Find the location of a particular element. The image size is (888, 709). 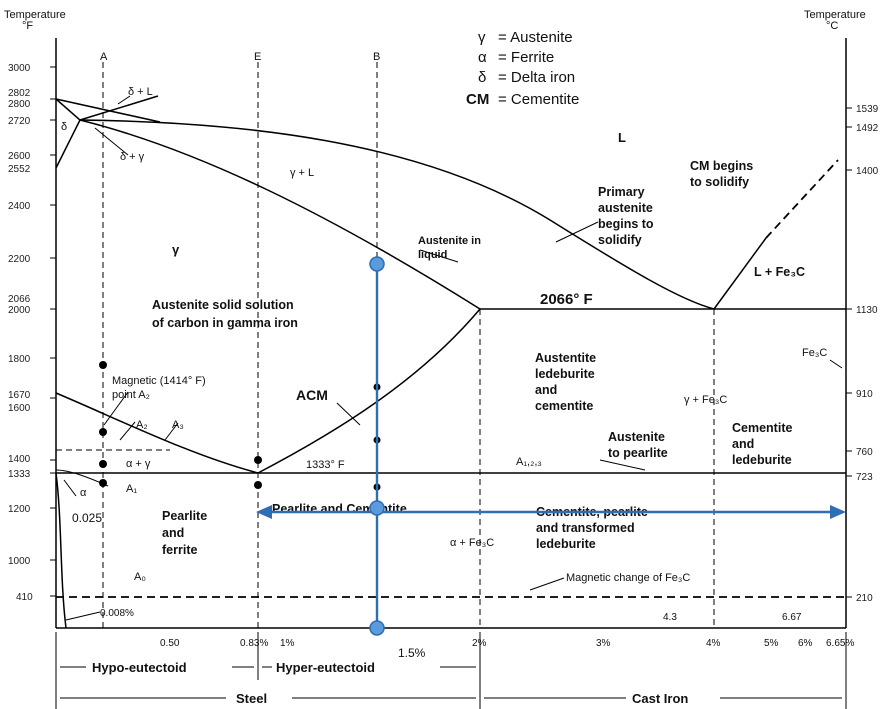

label-pearlite-cementite: Pearlite and Cementite is located at coordinates (339, 509).